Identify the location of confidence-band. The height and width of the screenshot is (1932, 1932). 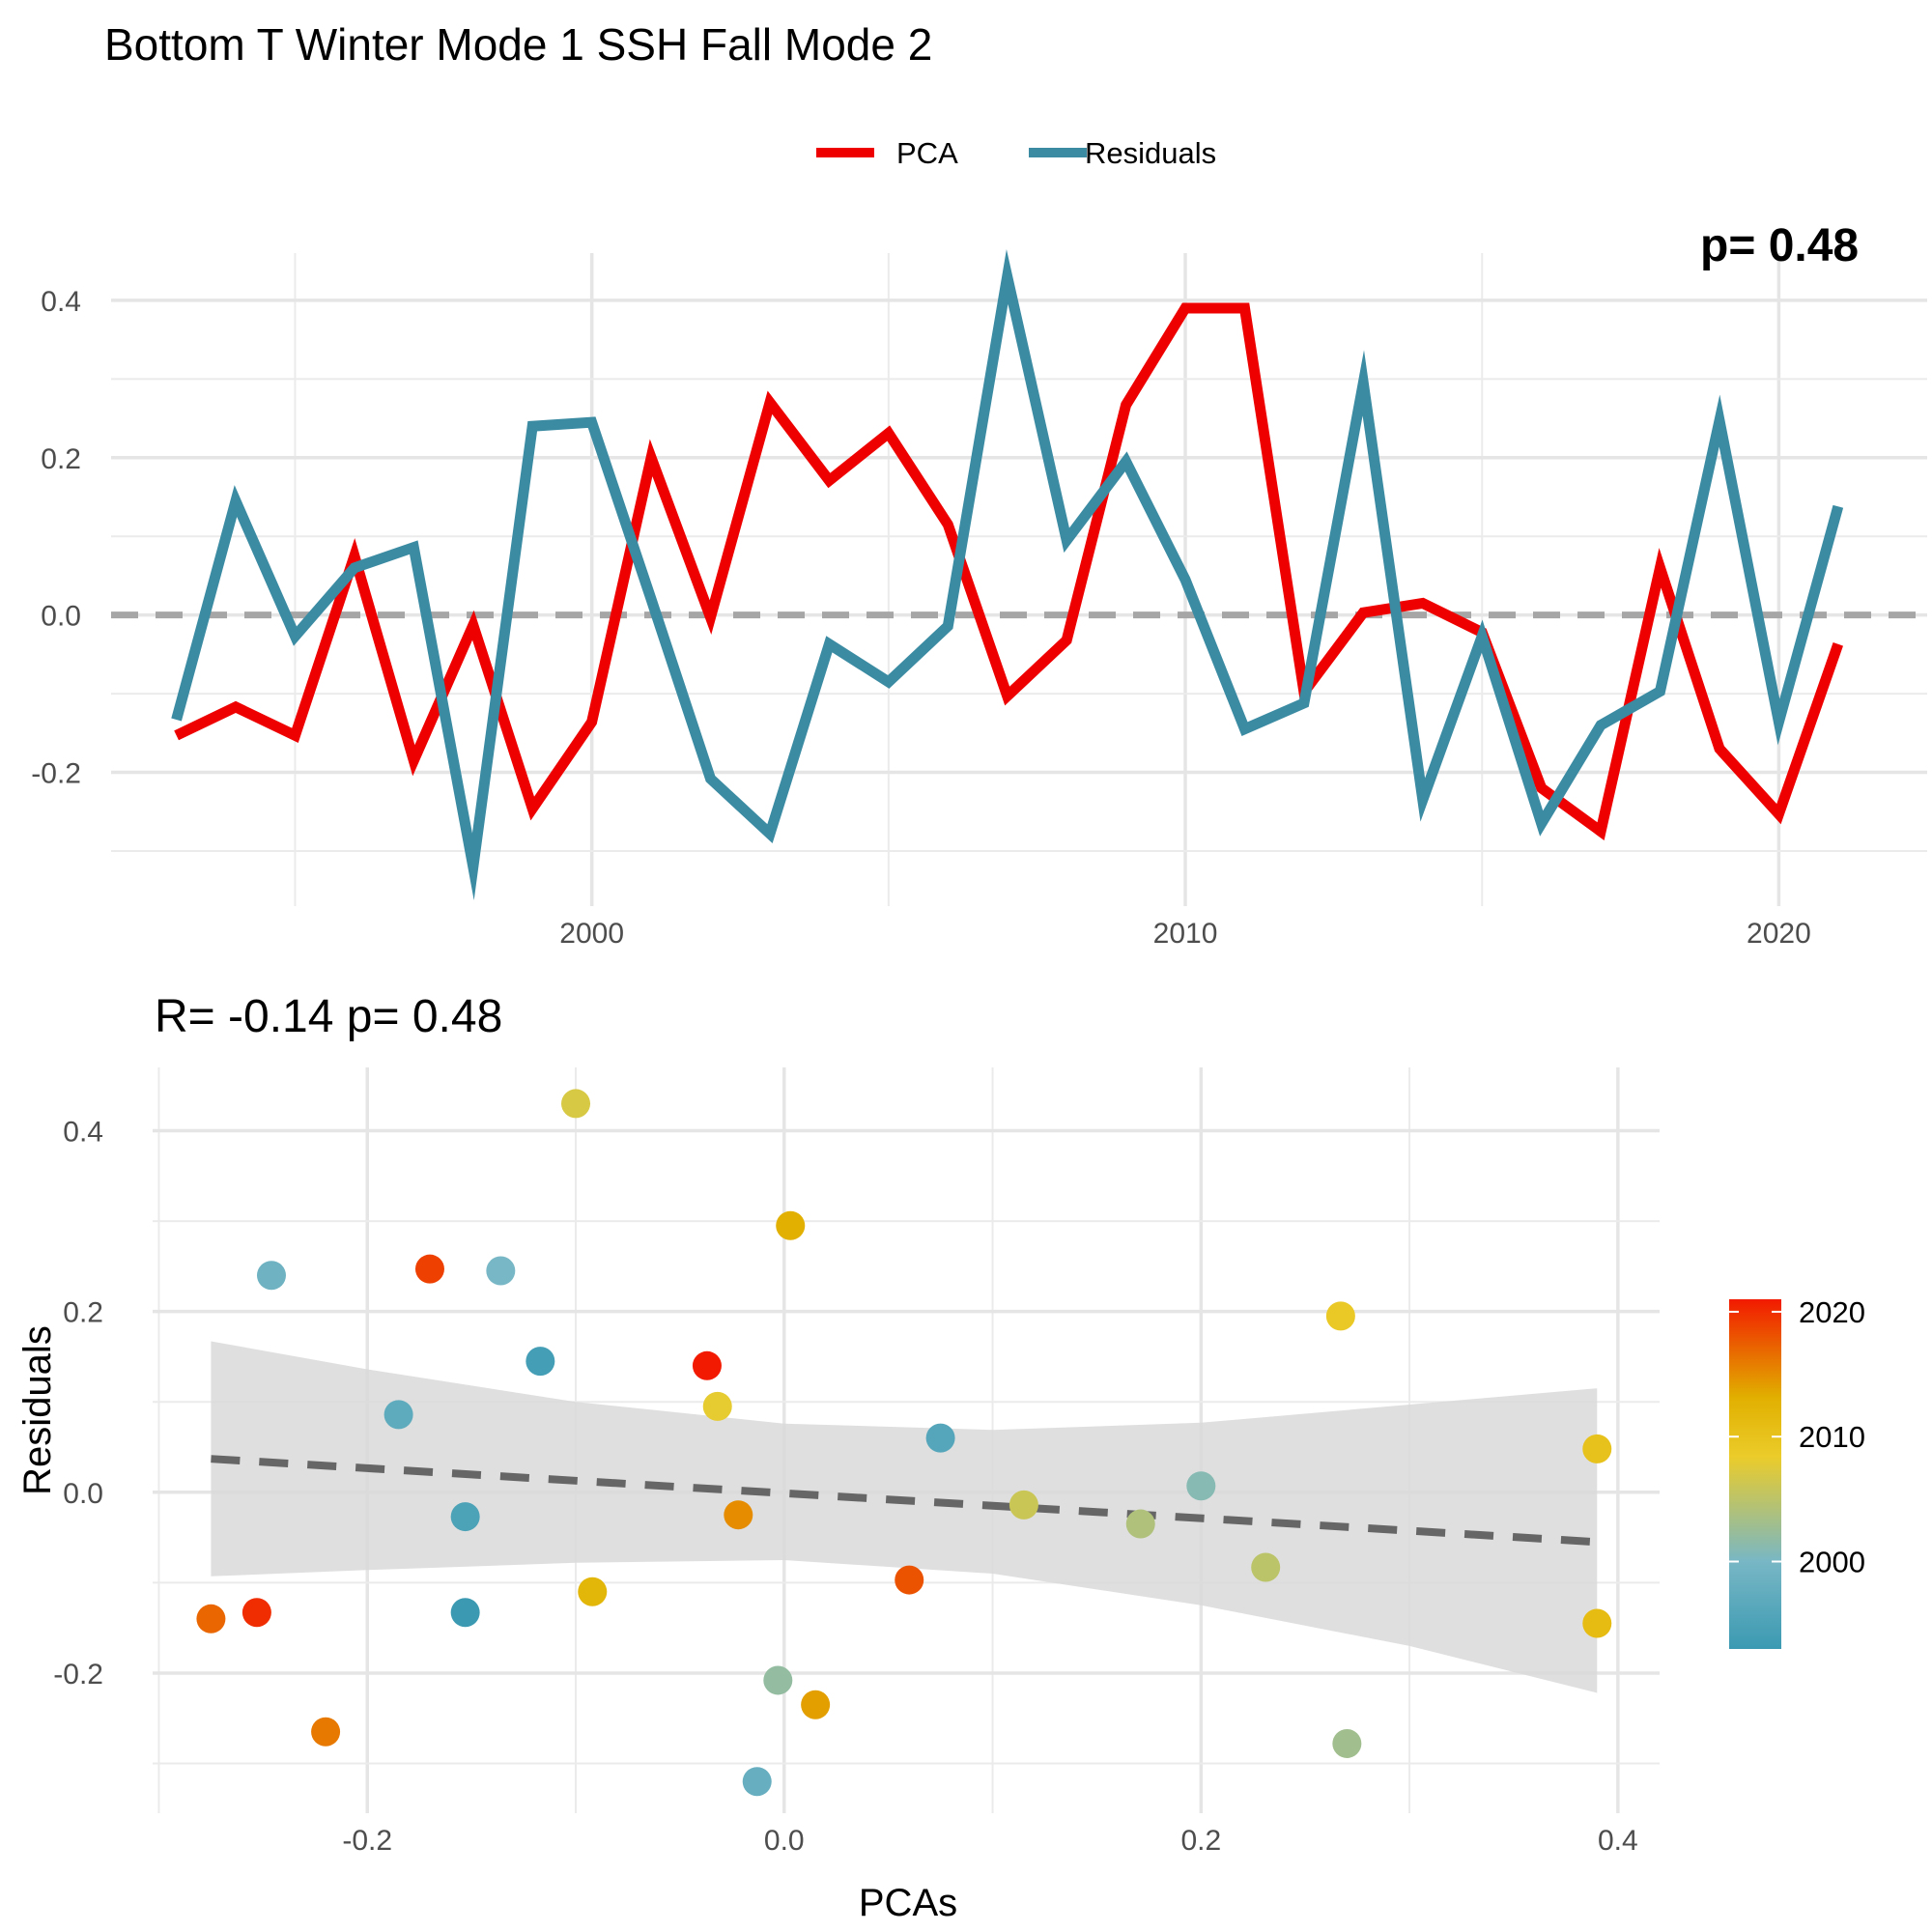
(904, 1517).